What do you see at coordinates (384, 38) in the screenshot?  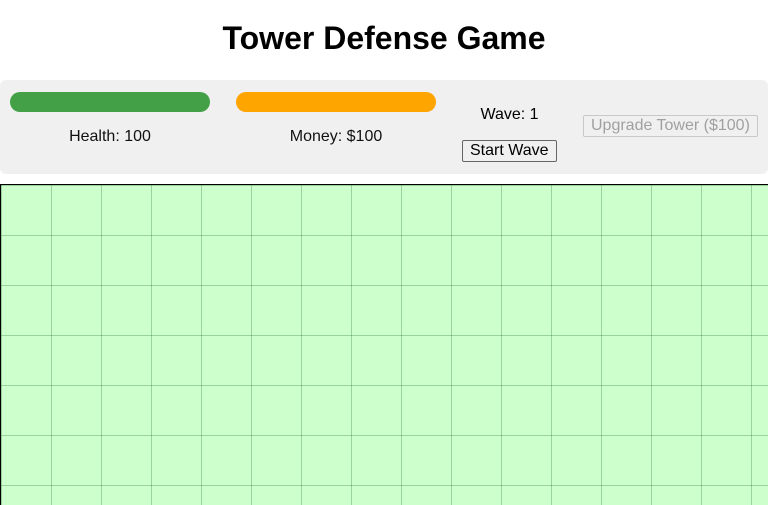 I see `page-title: Tower Defense Game` at bounding box center [384, 38].